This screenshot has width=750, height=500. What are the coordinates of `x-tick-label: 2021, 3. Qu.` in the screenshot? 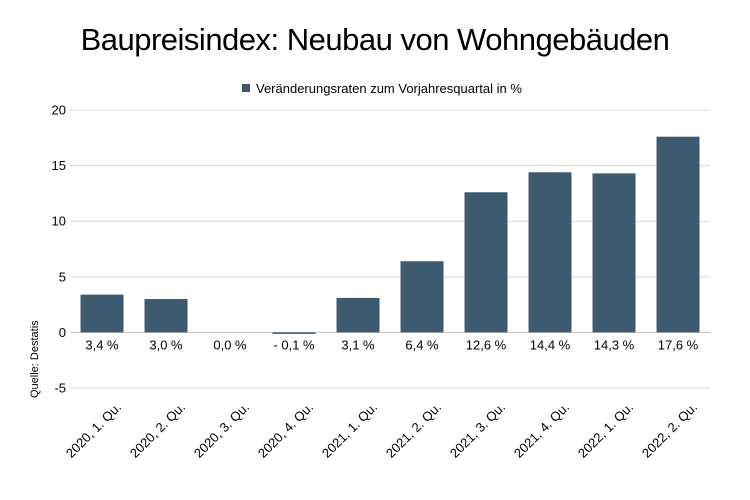 It's located at (477, 430).